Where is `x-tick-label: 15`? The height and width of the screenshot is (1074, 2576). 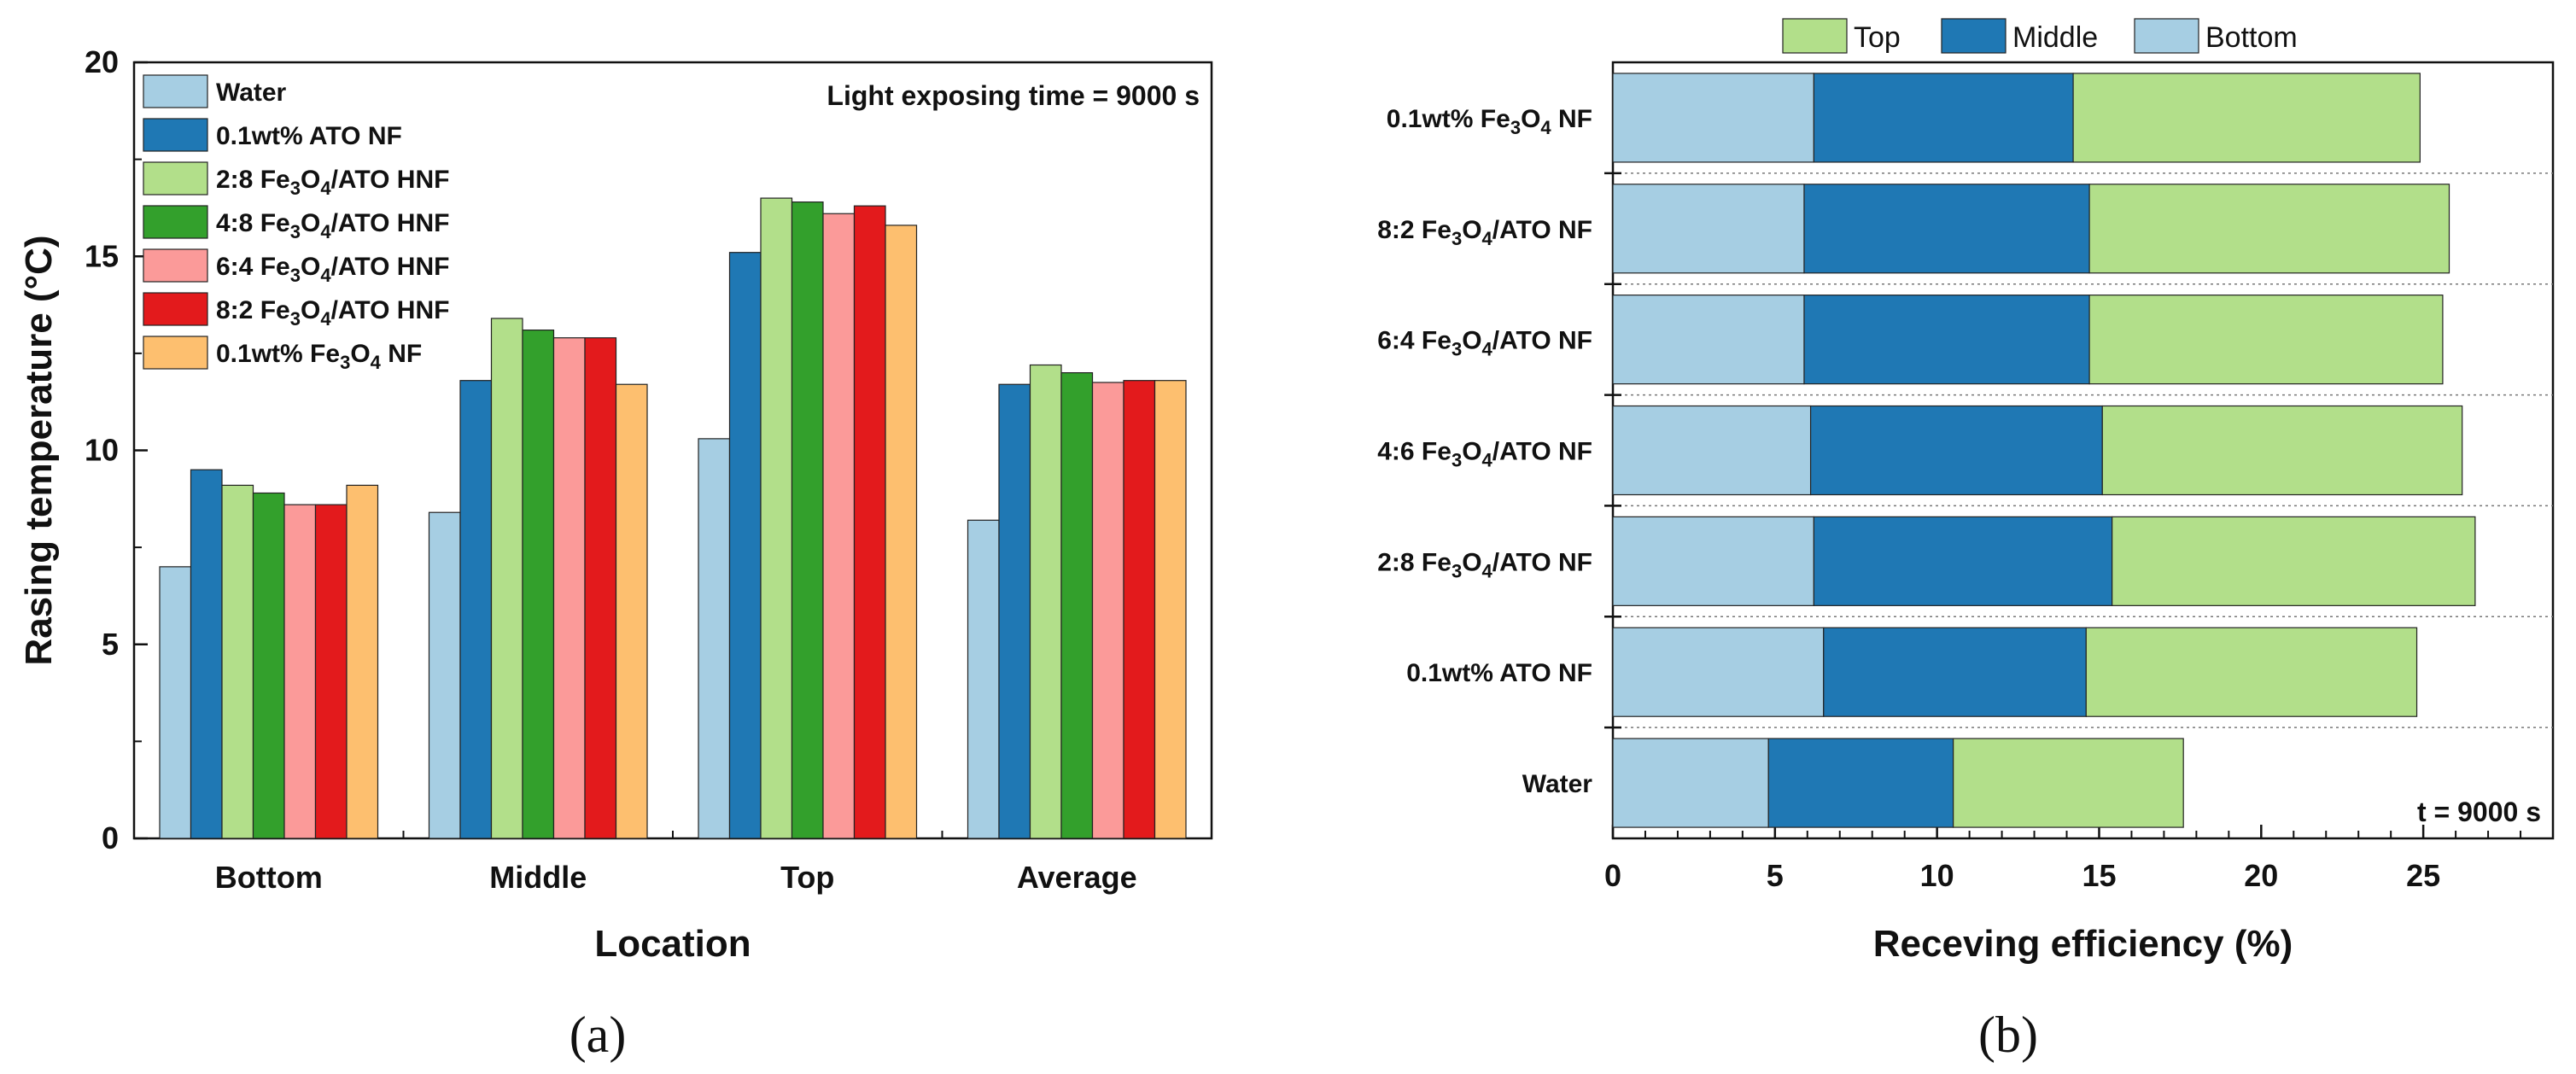
x-tick-label: 15 is located at coordinates (2099, 875).